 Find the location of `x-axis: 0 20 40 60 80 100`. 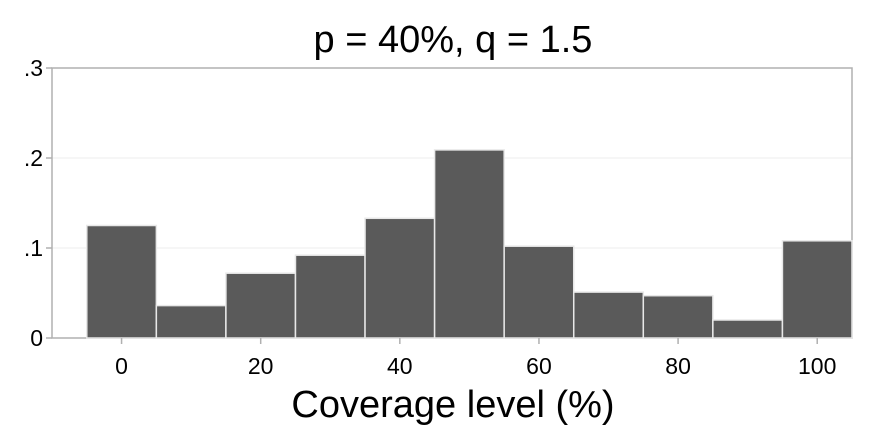

x-axis: 0 20 40 60 80 100 is located at coordinates (475, 358).